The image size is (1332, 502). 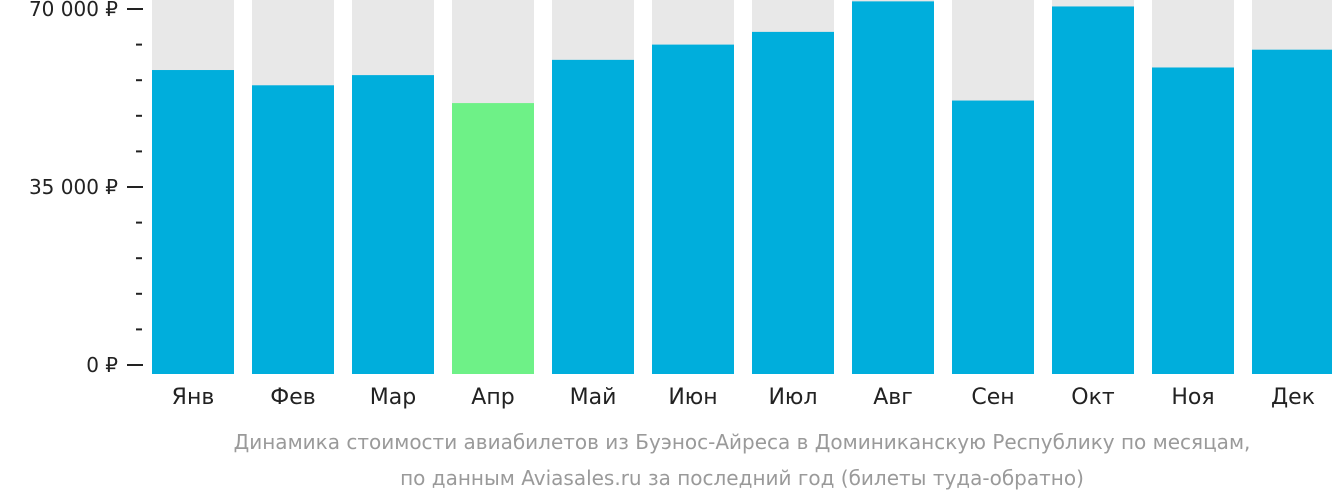 What do you see at coordinates (292, 397) in the screenshot?
I see `x-tick-label: Фев` at bounding box center [292, 397].